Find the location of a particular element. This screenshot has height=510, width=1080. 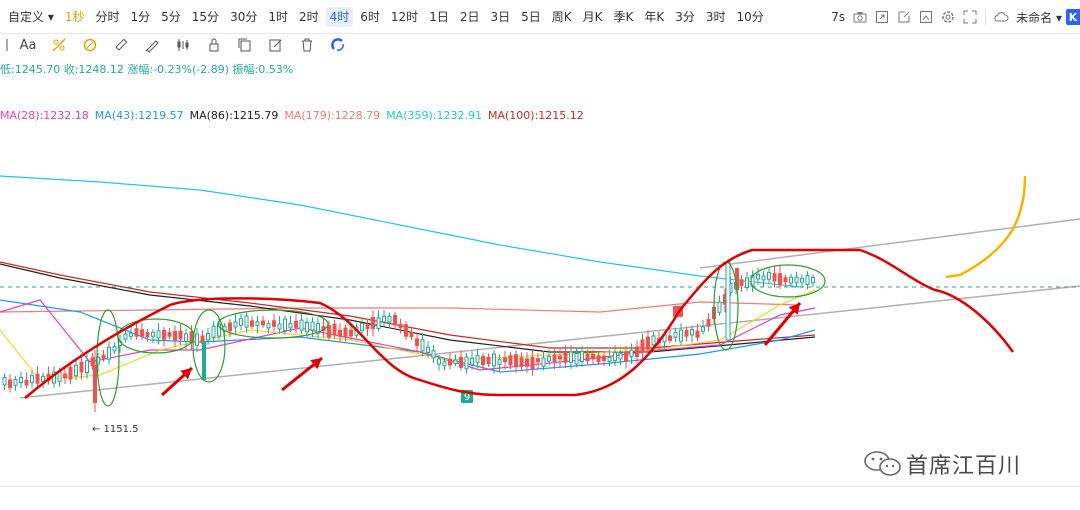

magnet-icon is located at coordinates (338, 45).